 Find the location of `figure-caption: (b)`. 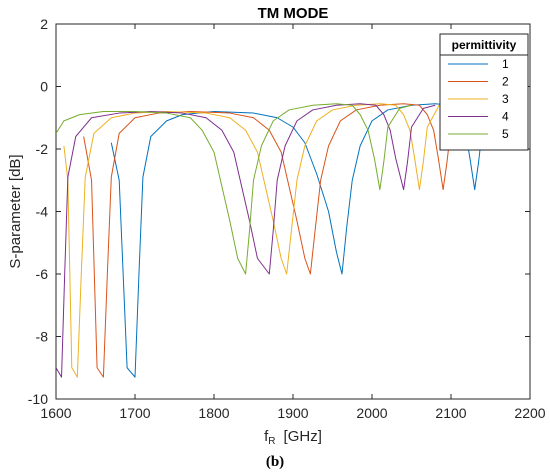

figure-caption: (b) is located at coordinates (275, 462).